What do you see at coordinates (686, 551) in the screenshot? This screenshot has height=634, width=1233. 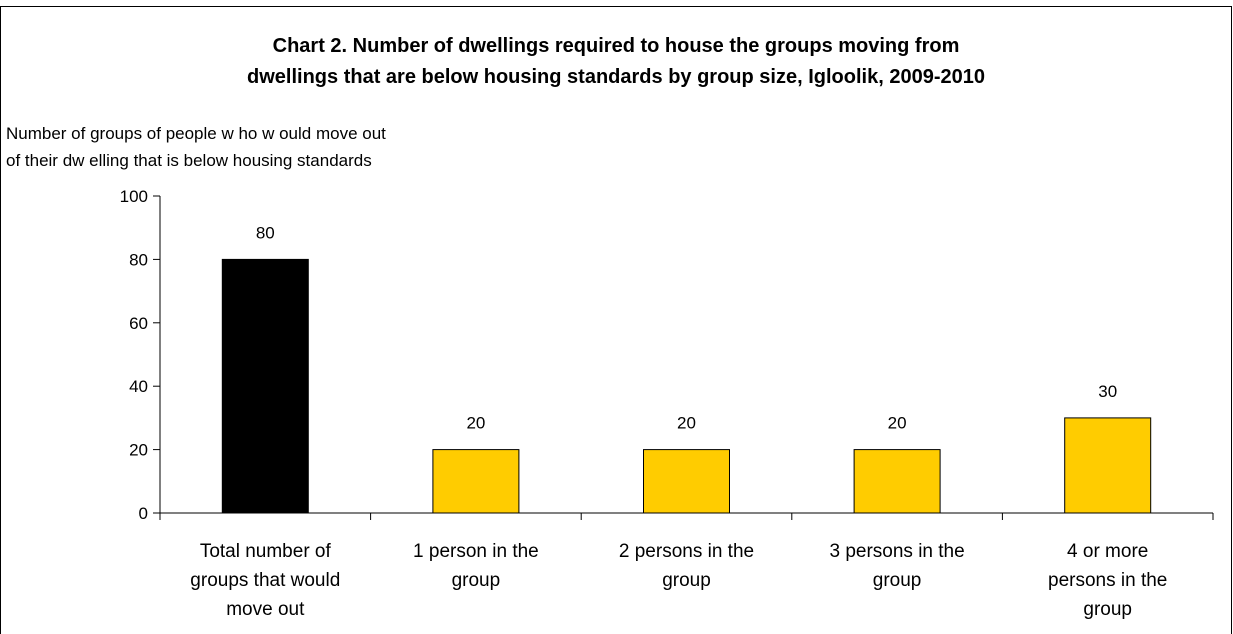 I see `category-label-3: 2 persons in the` at bounding box center [686, 551].